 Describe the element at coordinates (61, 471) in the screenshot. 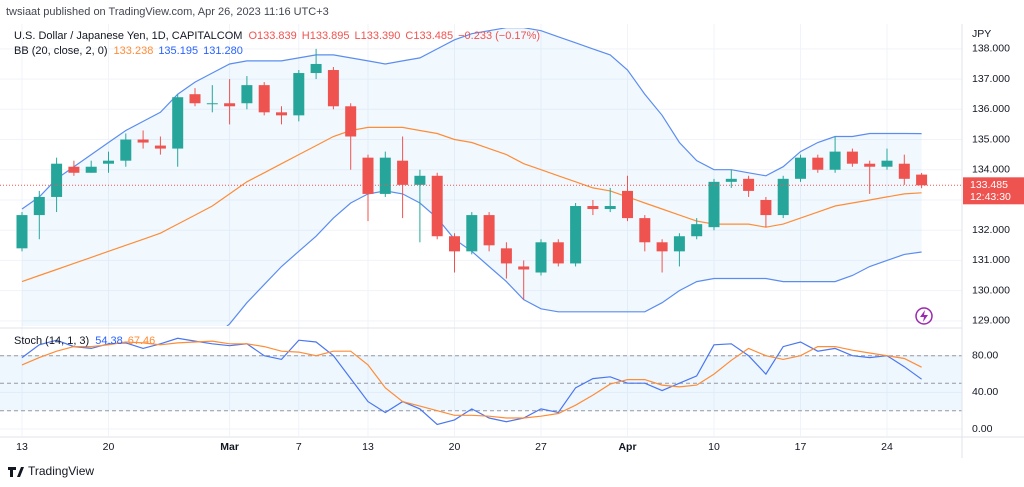

I see `brand: TradingView` at that location.